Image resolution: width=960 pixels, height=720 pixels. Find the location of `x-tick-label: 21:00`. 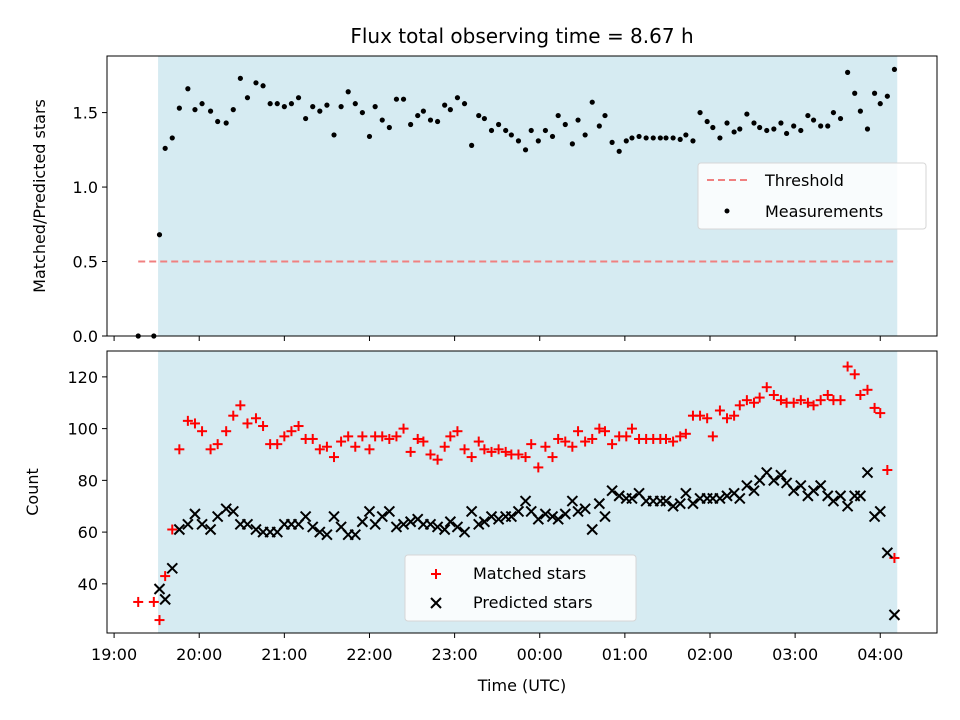

x-tick-label: 21:00 is located at coordinates (284, 654).